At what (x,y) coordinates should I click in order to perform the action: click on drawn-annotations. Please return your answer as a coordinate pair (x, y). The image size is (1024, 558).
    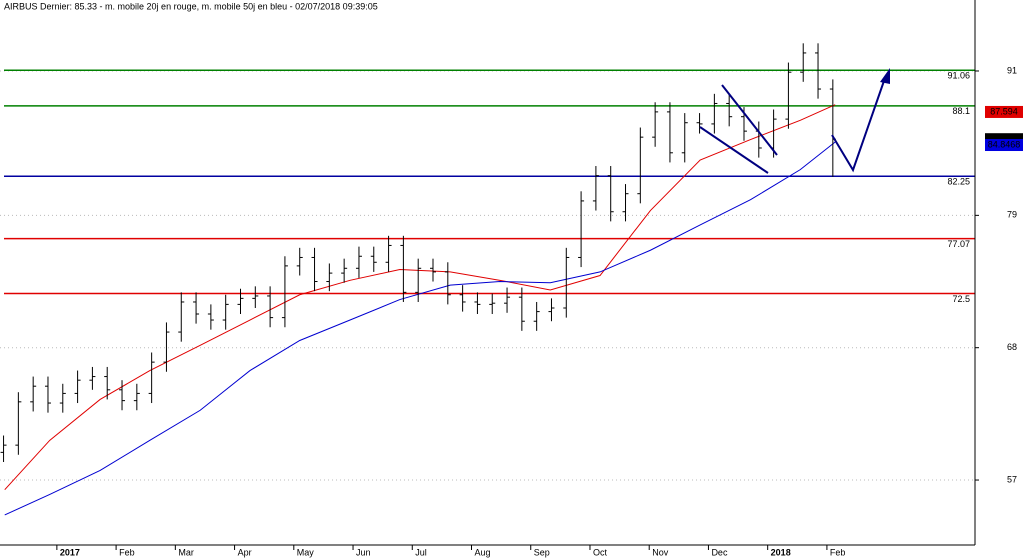
    Looking at the image, I should click on (794, 121).